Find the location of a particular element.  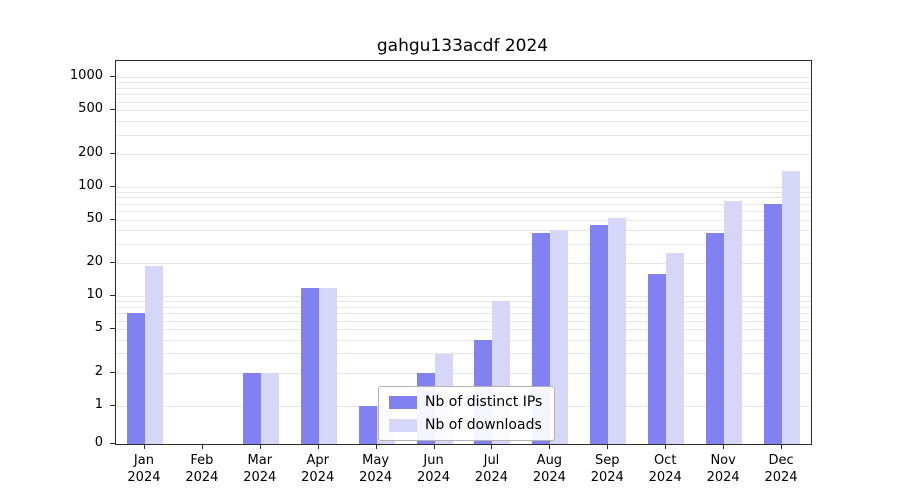

bar-downloads-oct is located at coordinates (675, 348).